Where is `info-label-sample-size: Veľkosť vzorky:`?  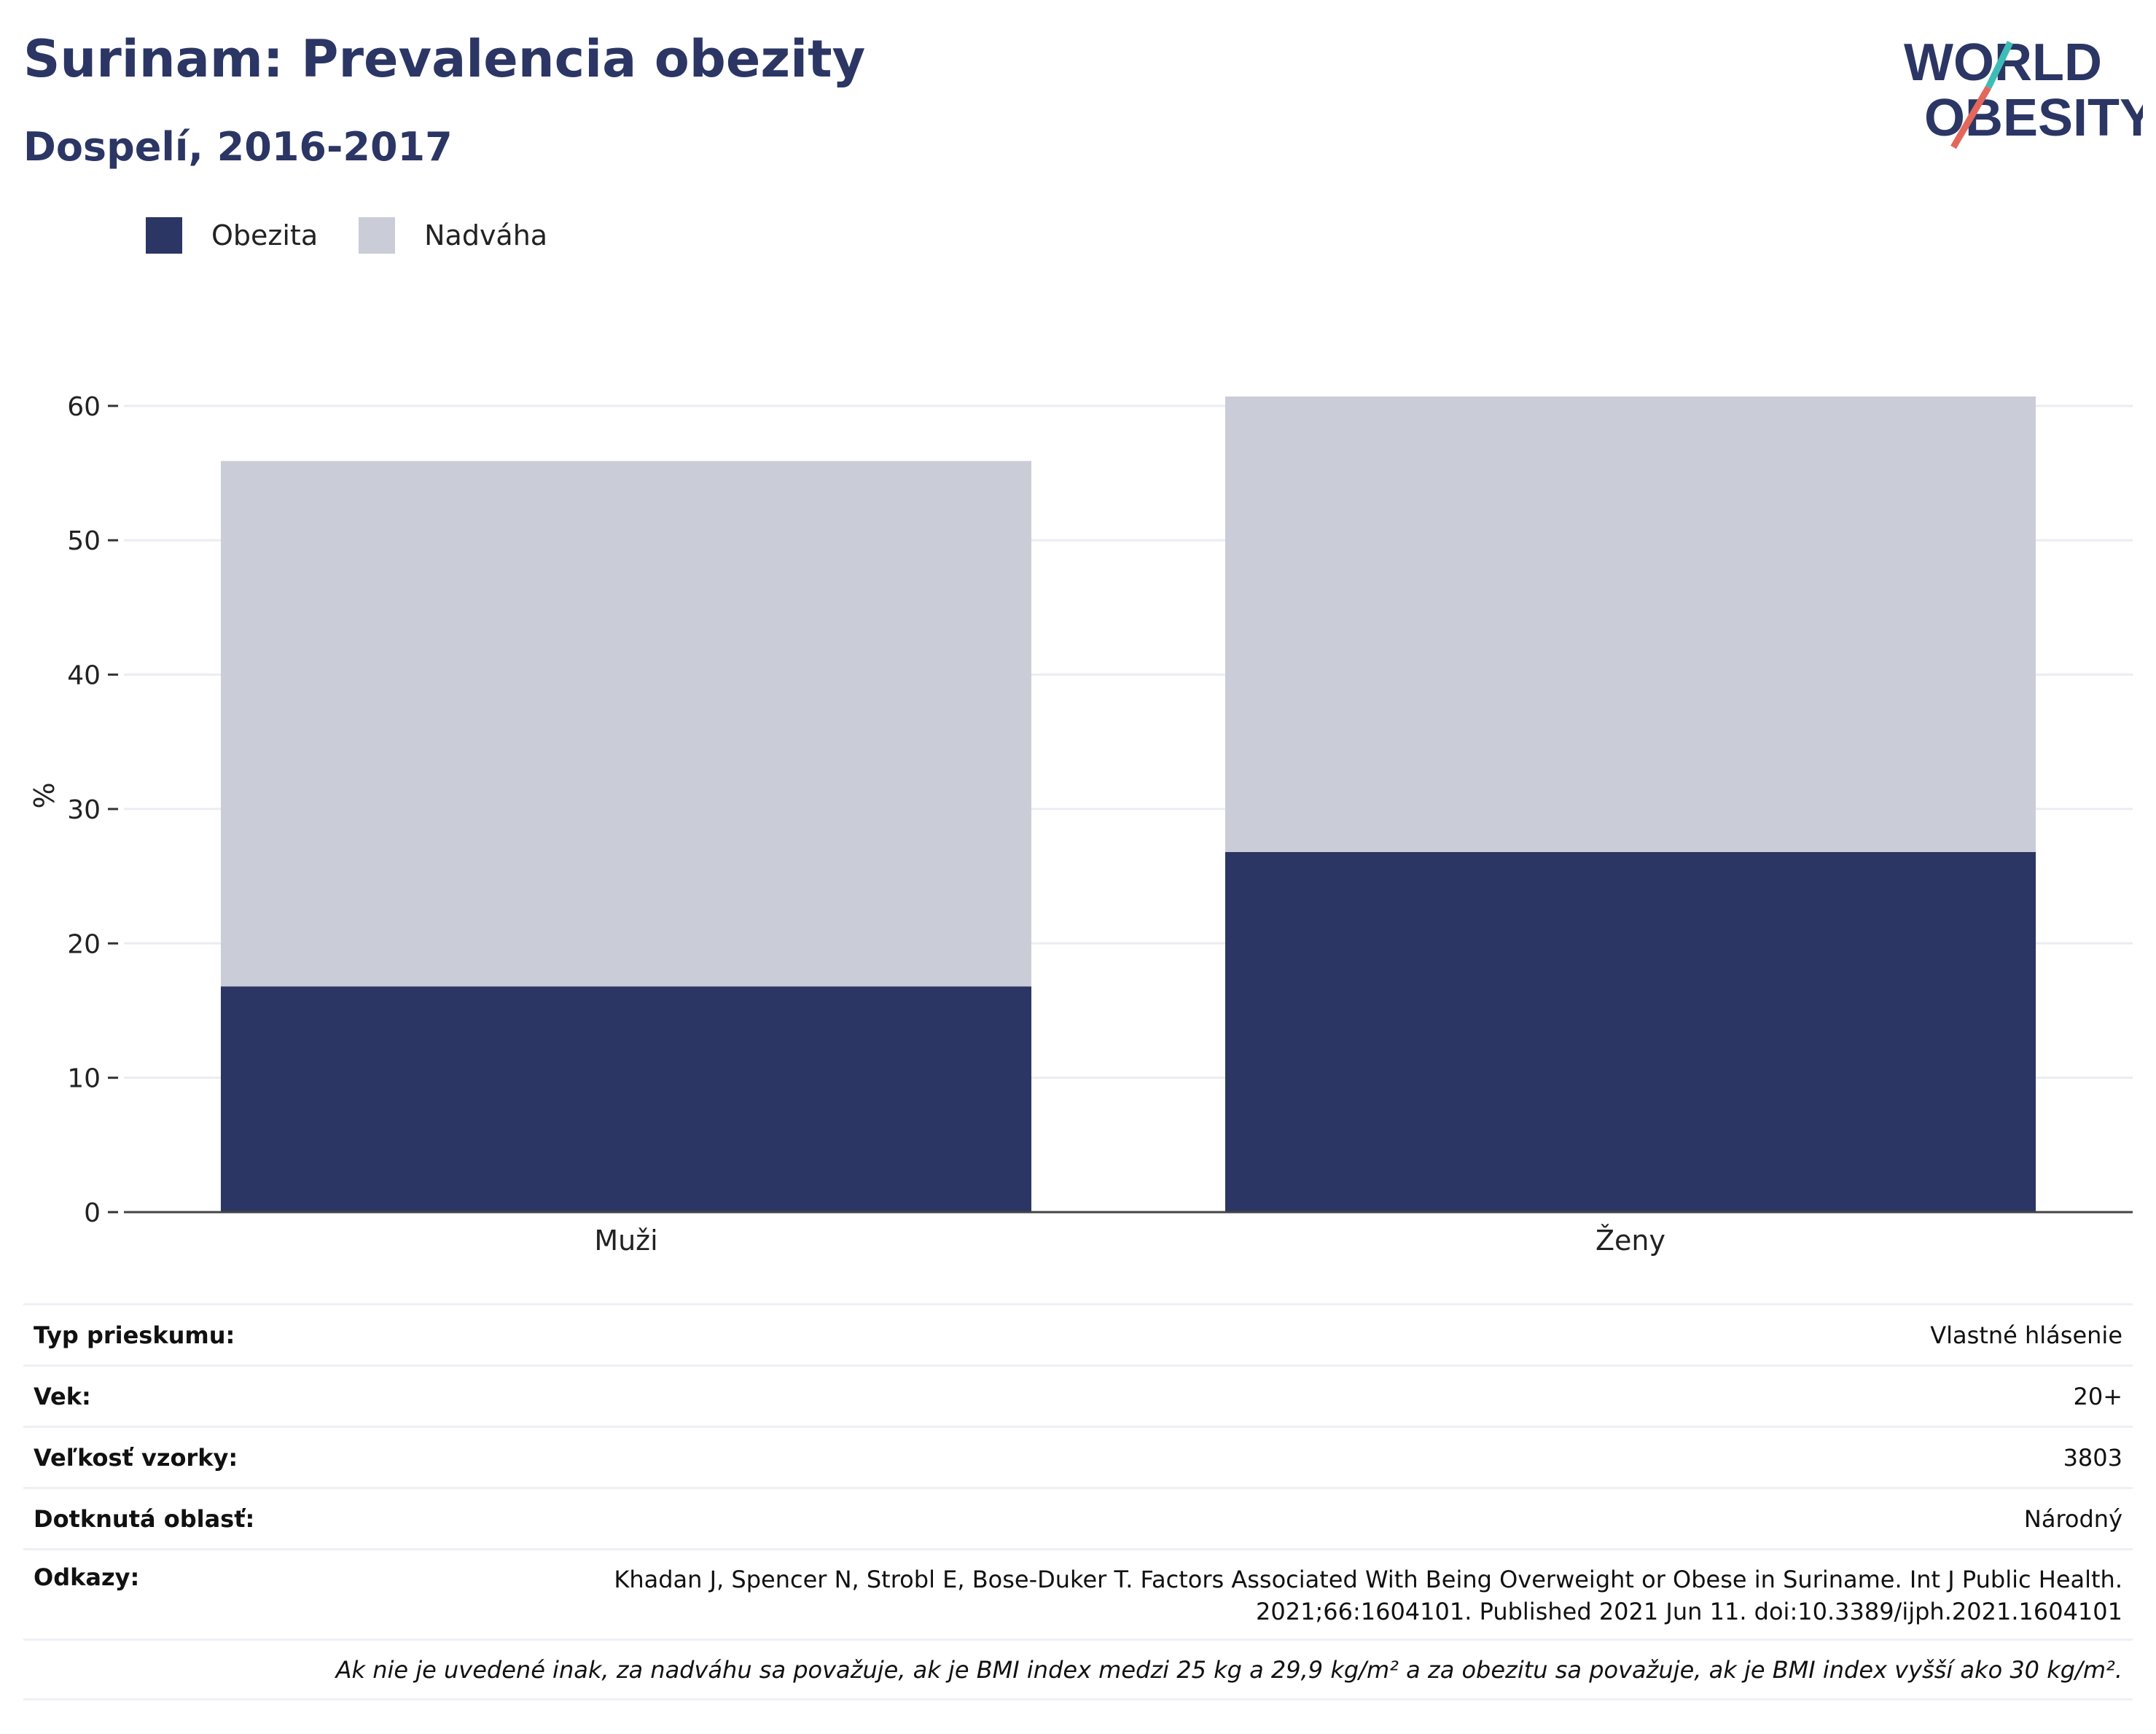
info-label-sample-size: Veľkosť vzorky: is located at coordinates (136, 1457).